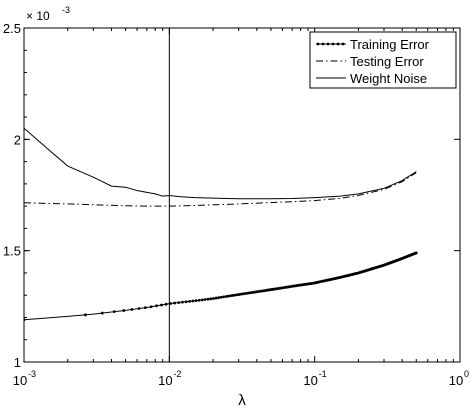 The width and height of the screenshot is (474, 413). I want to click on legend: Training Error Testing Error Weight Noise, so click(383, 60).